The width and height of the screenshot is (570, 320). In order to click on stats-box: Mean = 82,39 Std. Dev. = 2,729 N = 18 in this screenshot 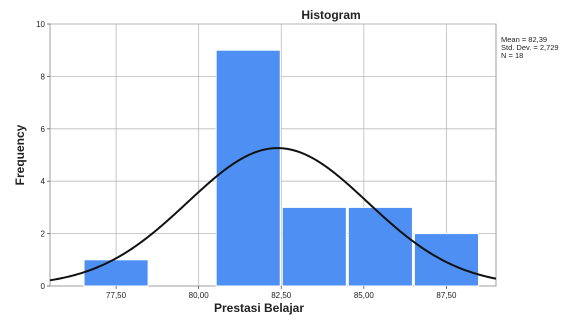, I will do `click(530, 47)`.